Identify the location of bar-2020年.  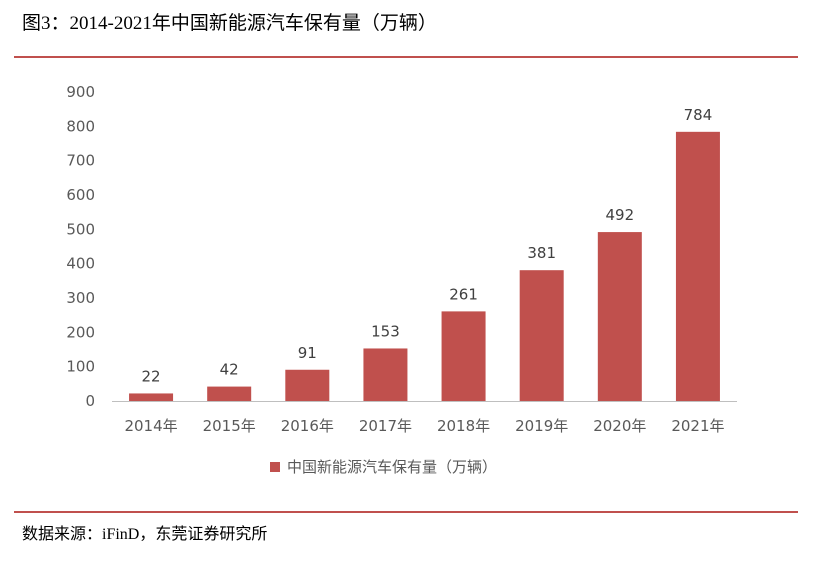
(619, 316).